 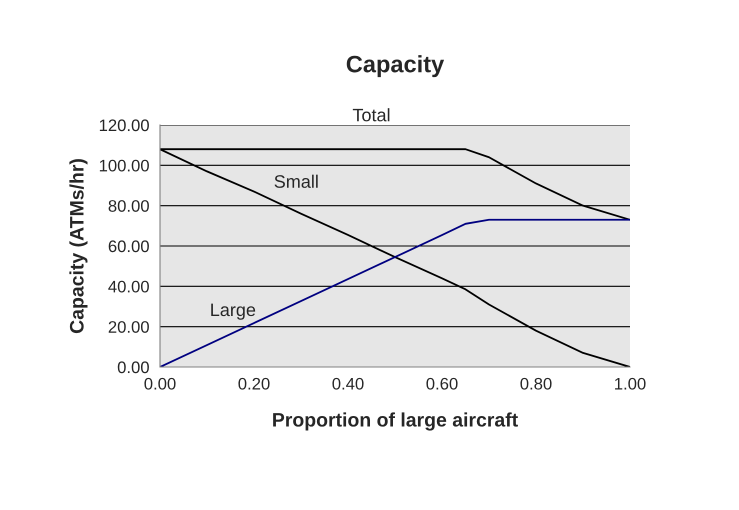 What do you see at coordinates (296, 181) in the screenshot?
I see `series-label: Small` at bounding box center [296, 181].